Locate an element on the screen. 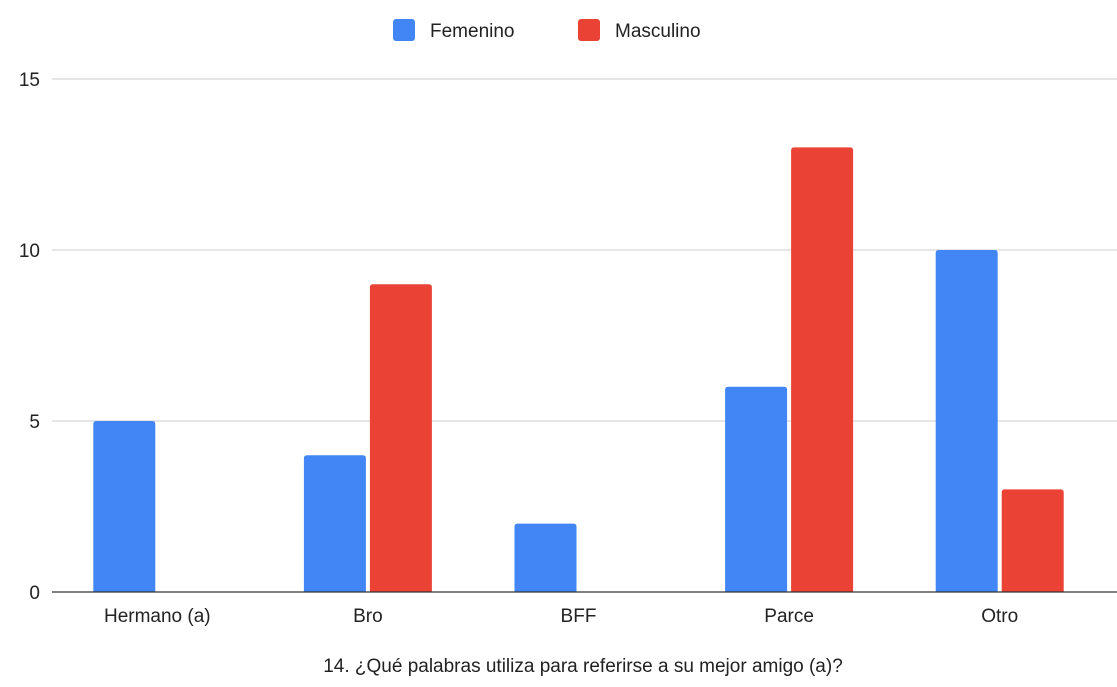  y-tick-label: 5 is located at coordinates (34, 422).